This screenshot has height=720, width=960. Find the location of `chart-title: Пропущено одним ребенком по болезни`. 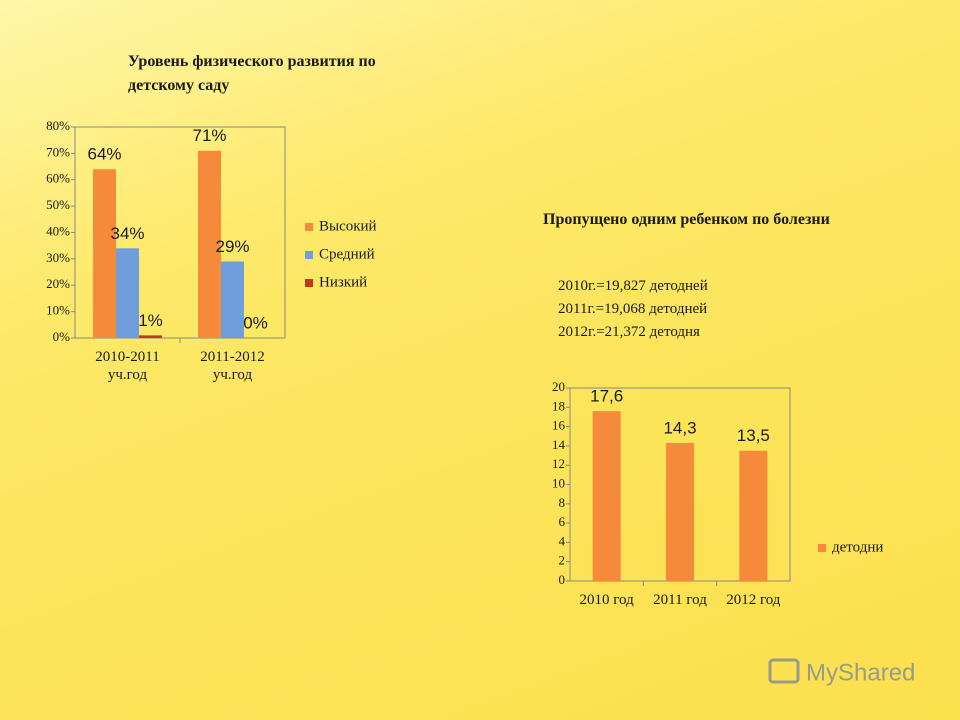

chart-title: Пропущено одним ребенком по болезни is located at coordinates (686, 219).